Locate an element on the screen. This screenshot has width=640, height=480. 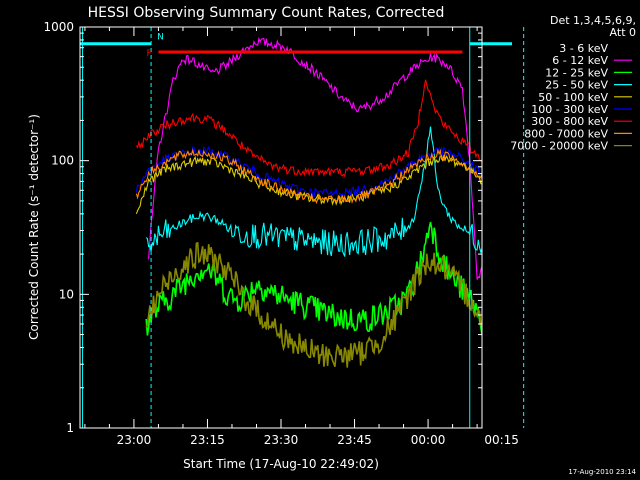
y-tick-label-1: 10 is located at coordinates (66, 294).